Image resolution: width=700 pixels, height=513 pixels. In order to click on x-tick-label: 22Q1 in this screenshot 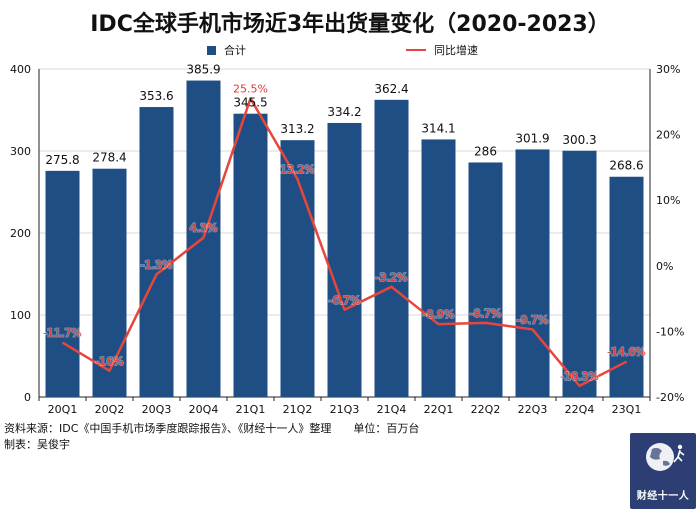, I will do `click(439, 409)`.